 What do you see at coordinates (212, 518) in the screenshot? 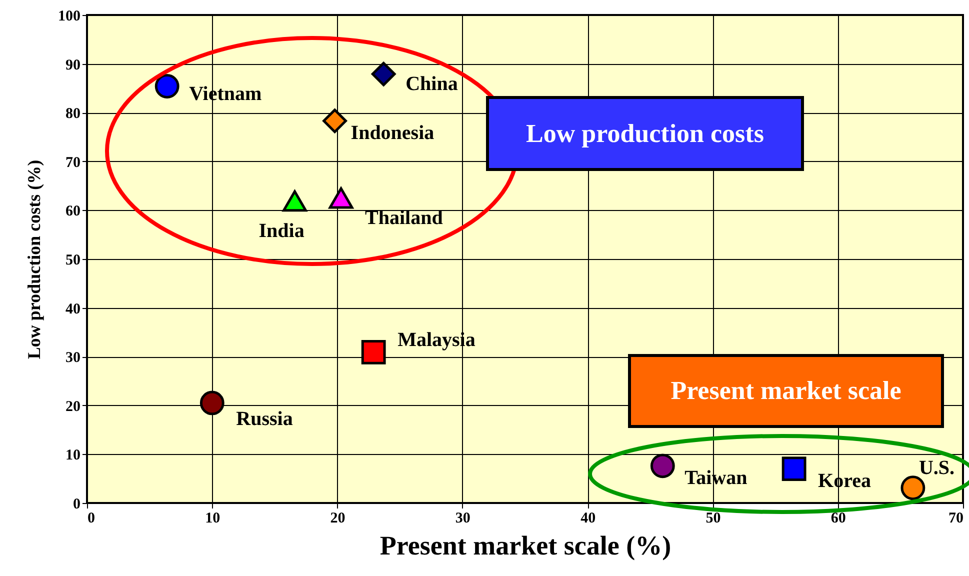
I see `x-tick-label: 10` at bounding box center [212, 518].